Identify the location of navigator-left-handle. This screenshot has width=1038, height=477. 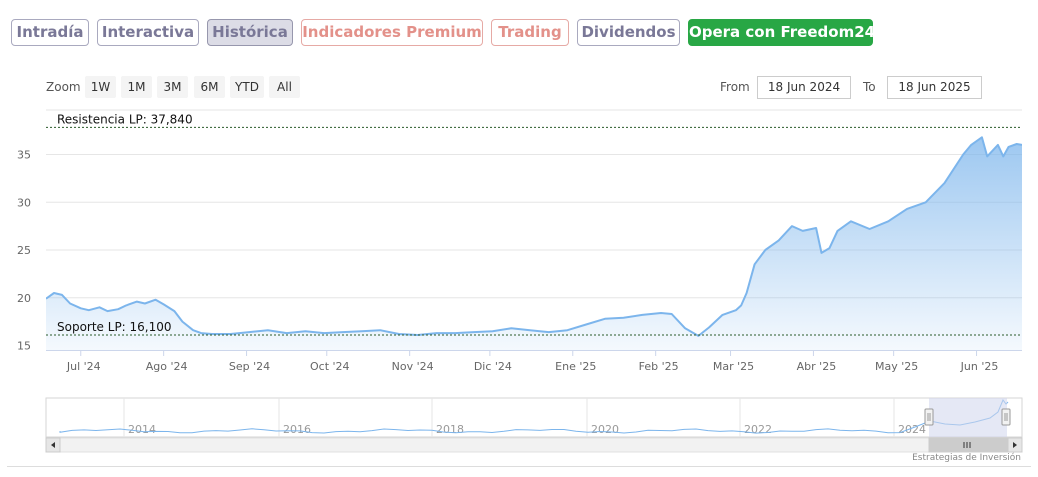
(929, 417).